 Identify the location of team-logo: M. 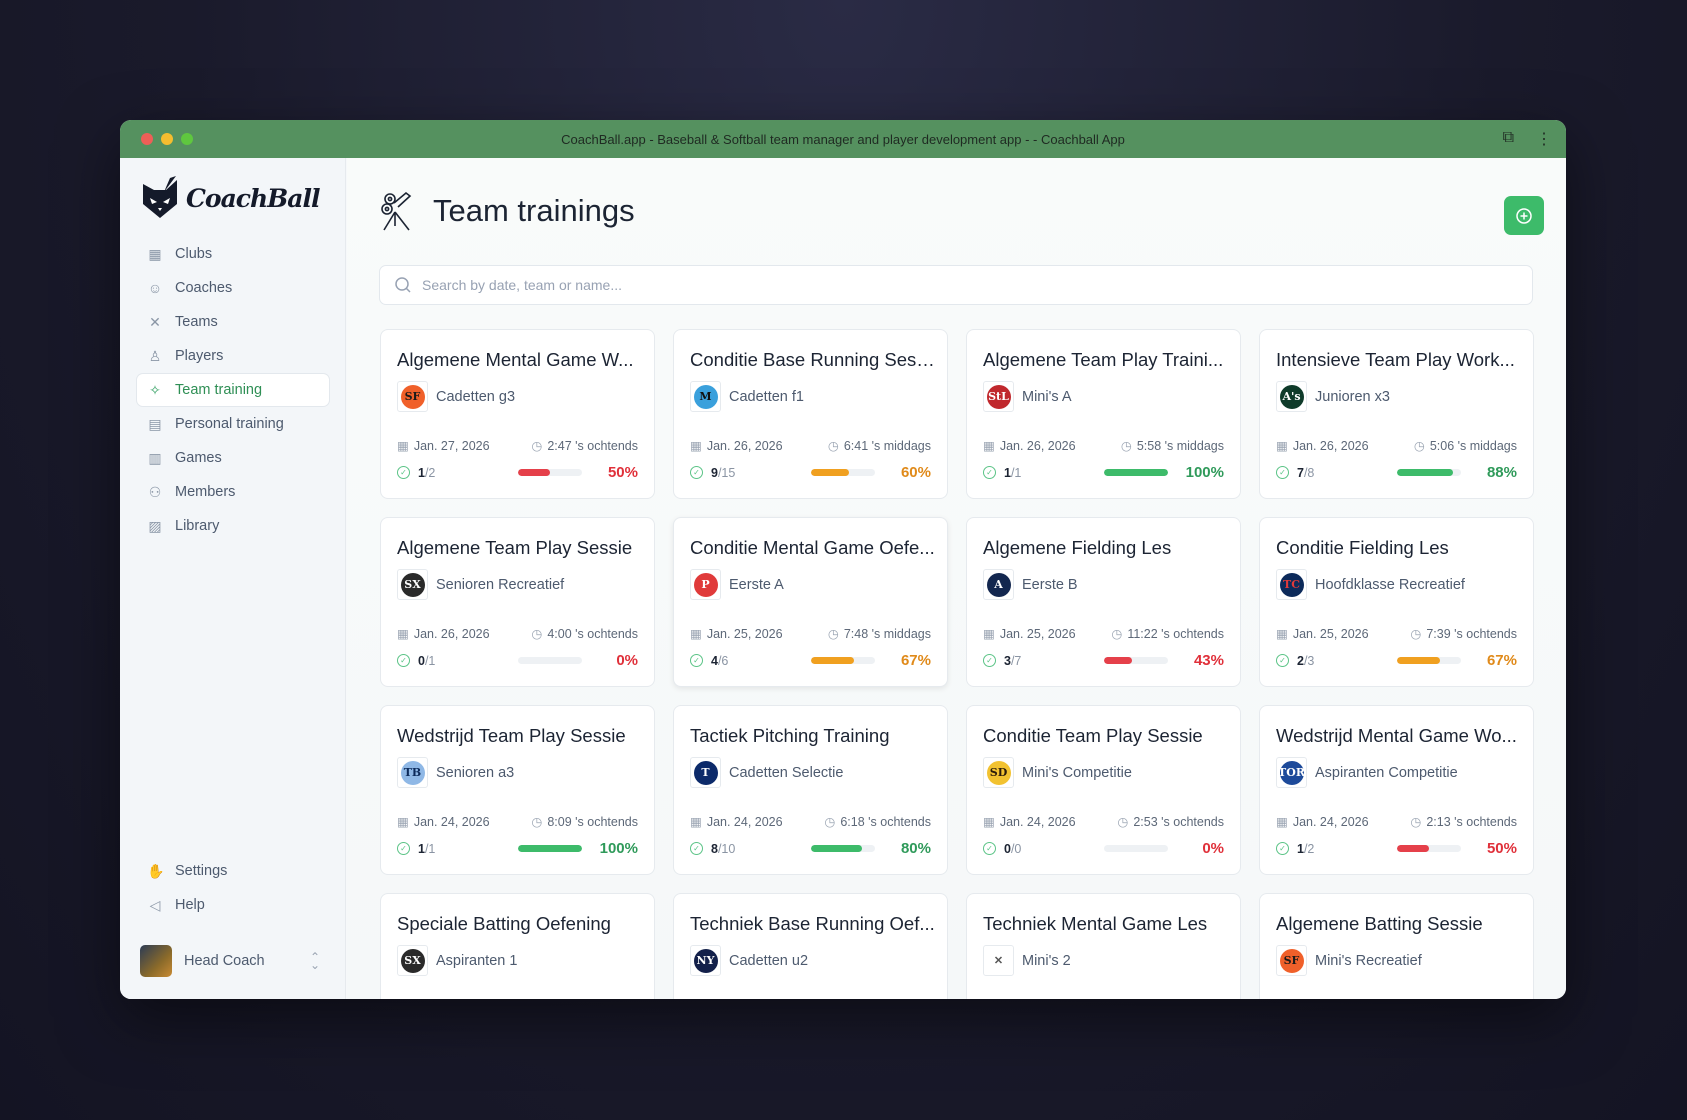
(705, 396).